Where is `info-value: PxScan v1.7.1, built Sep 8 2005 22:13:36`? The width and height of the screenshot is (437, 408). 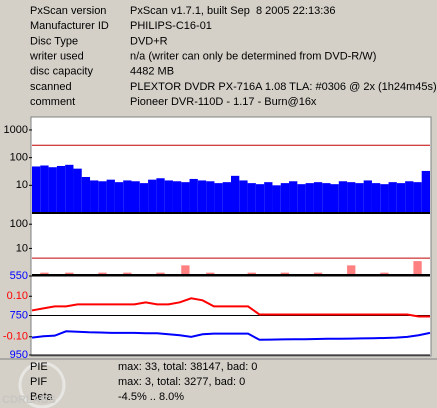
info-value: PxScan v1.7.1, built Sep 8 2005 22:13:36 is located at coordinates (232, 11).